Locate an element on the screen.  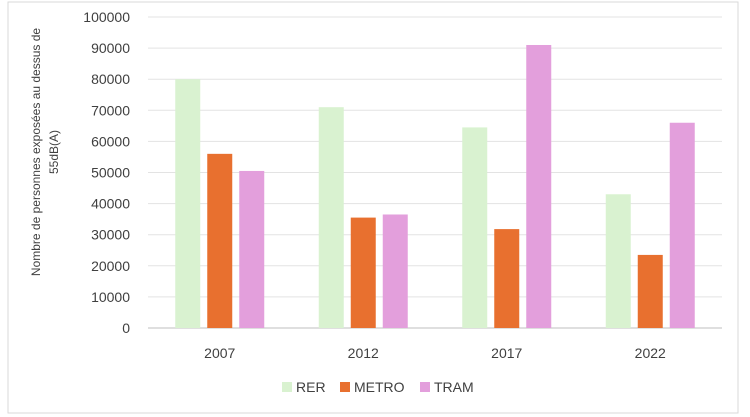
bar-tram-2022 is located at coordinates (682, 225).